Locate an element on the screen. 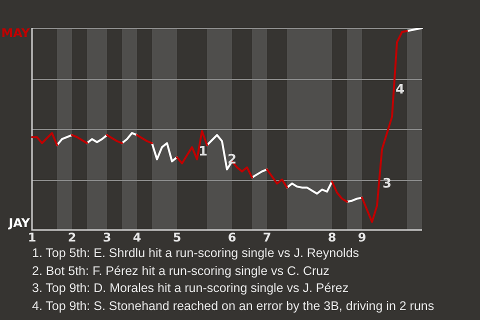  text: MAY is located at coordinates (15, 33).